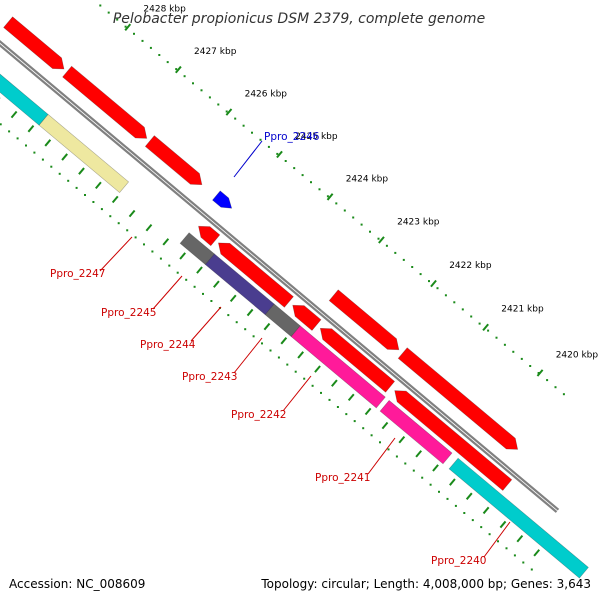  Describe the element at coordinates (418, 222) in the screenshot. I see `scale-label: 2423 kbp` at that location.